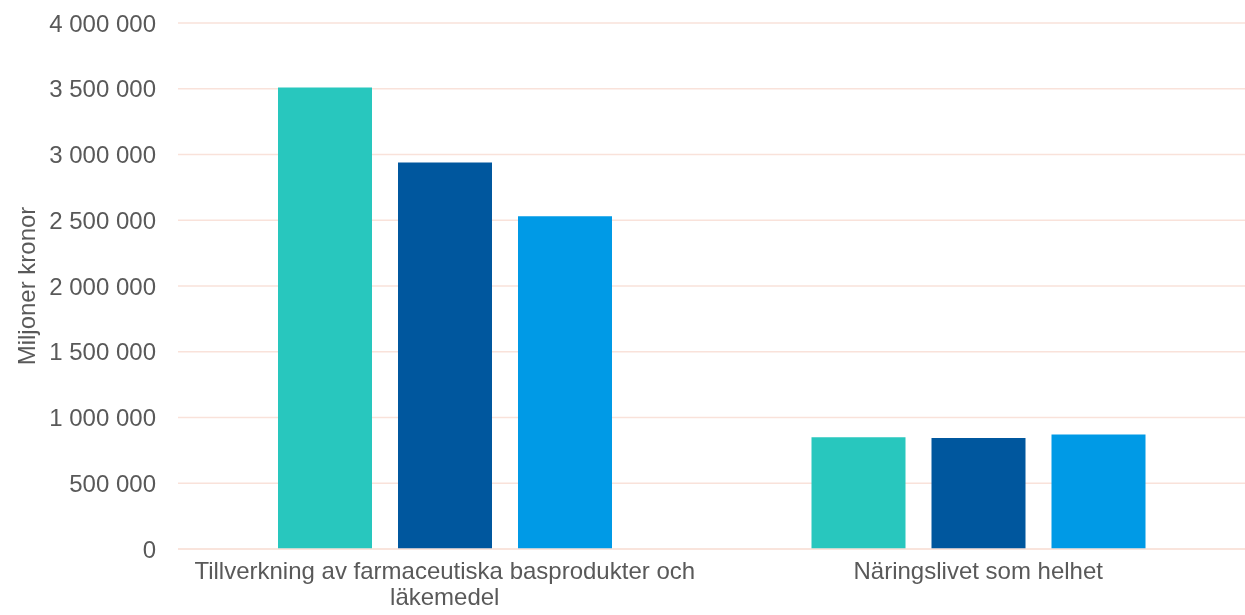 The width and height of the screenshot is (1245, 615). What do you see at coordinates (102, 418) in the screenshot?
I see `y-tick-label: 1 000 000` at bounding box center [102, 418].